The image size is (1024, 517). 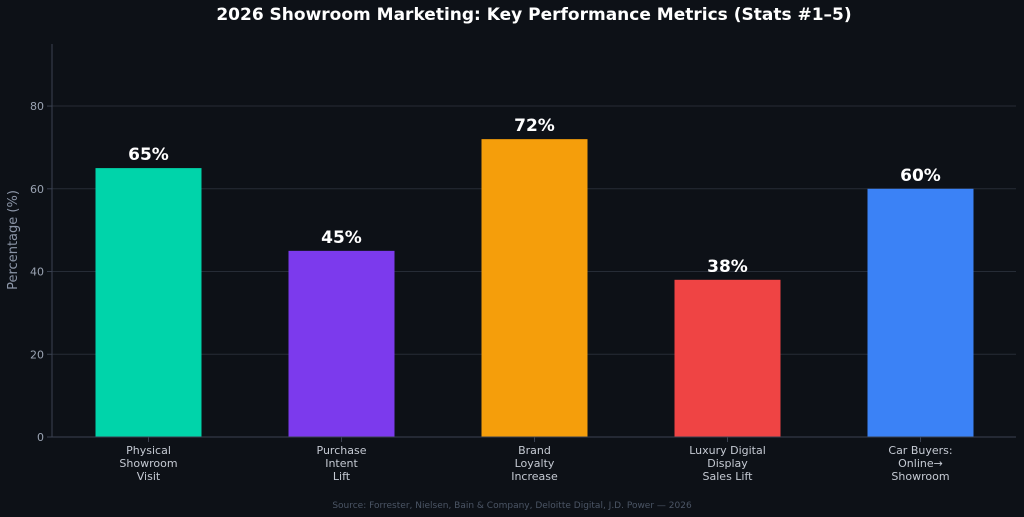 I want to click on y-tick-labels: 0 20 40 60 80, so click(x=41, y=272).